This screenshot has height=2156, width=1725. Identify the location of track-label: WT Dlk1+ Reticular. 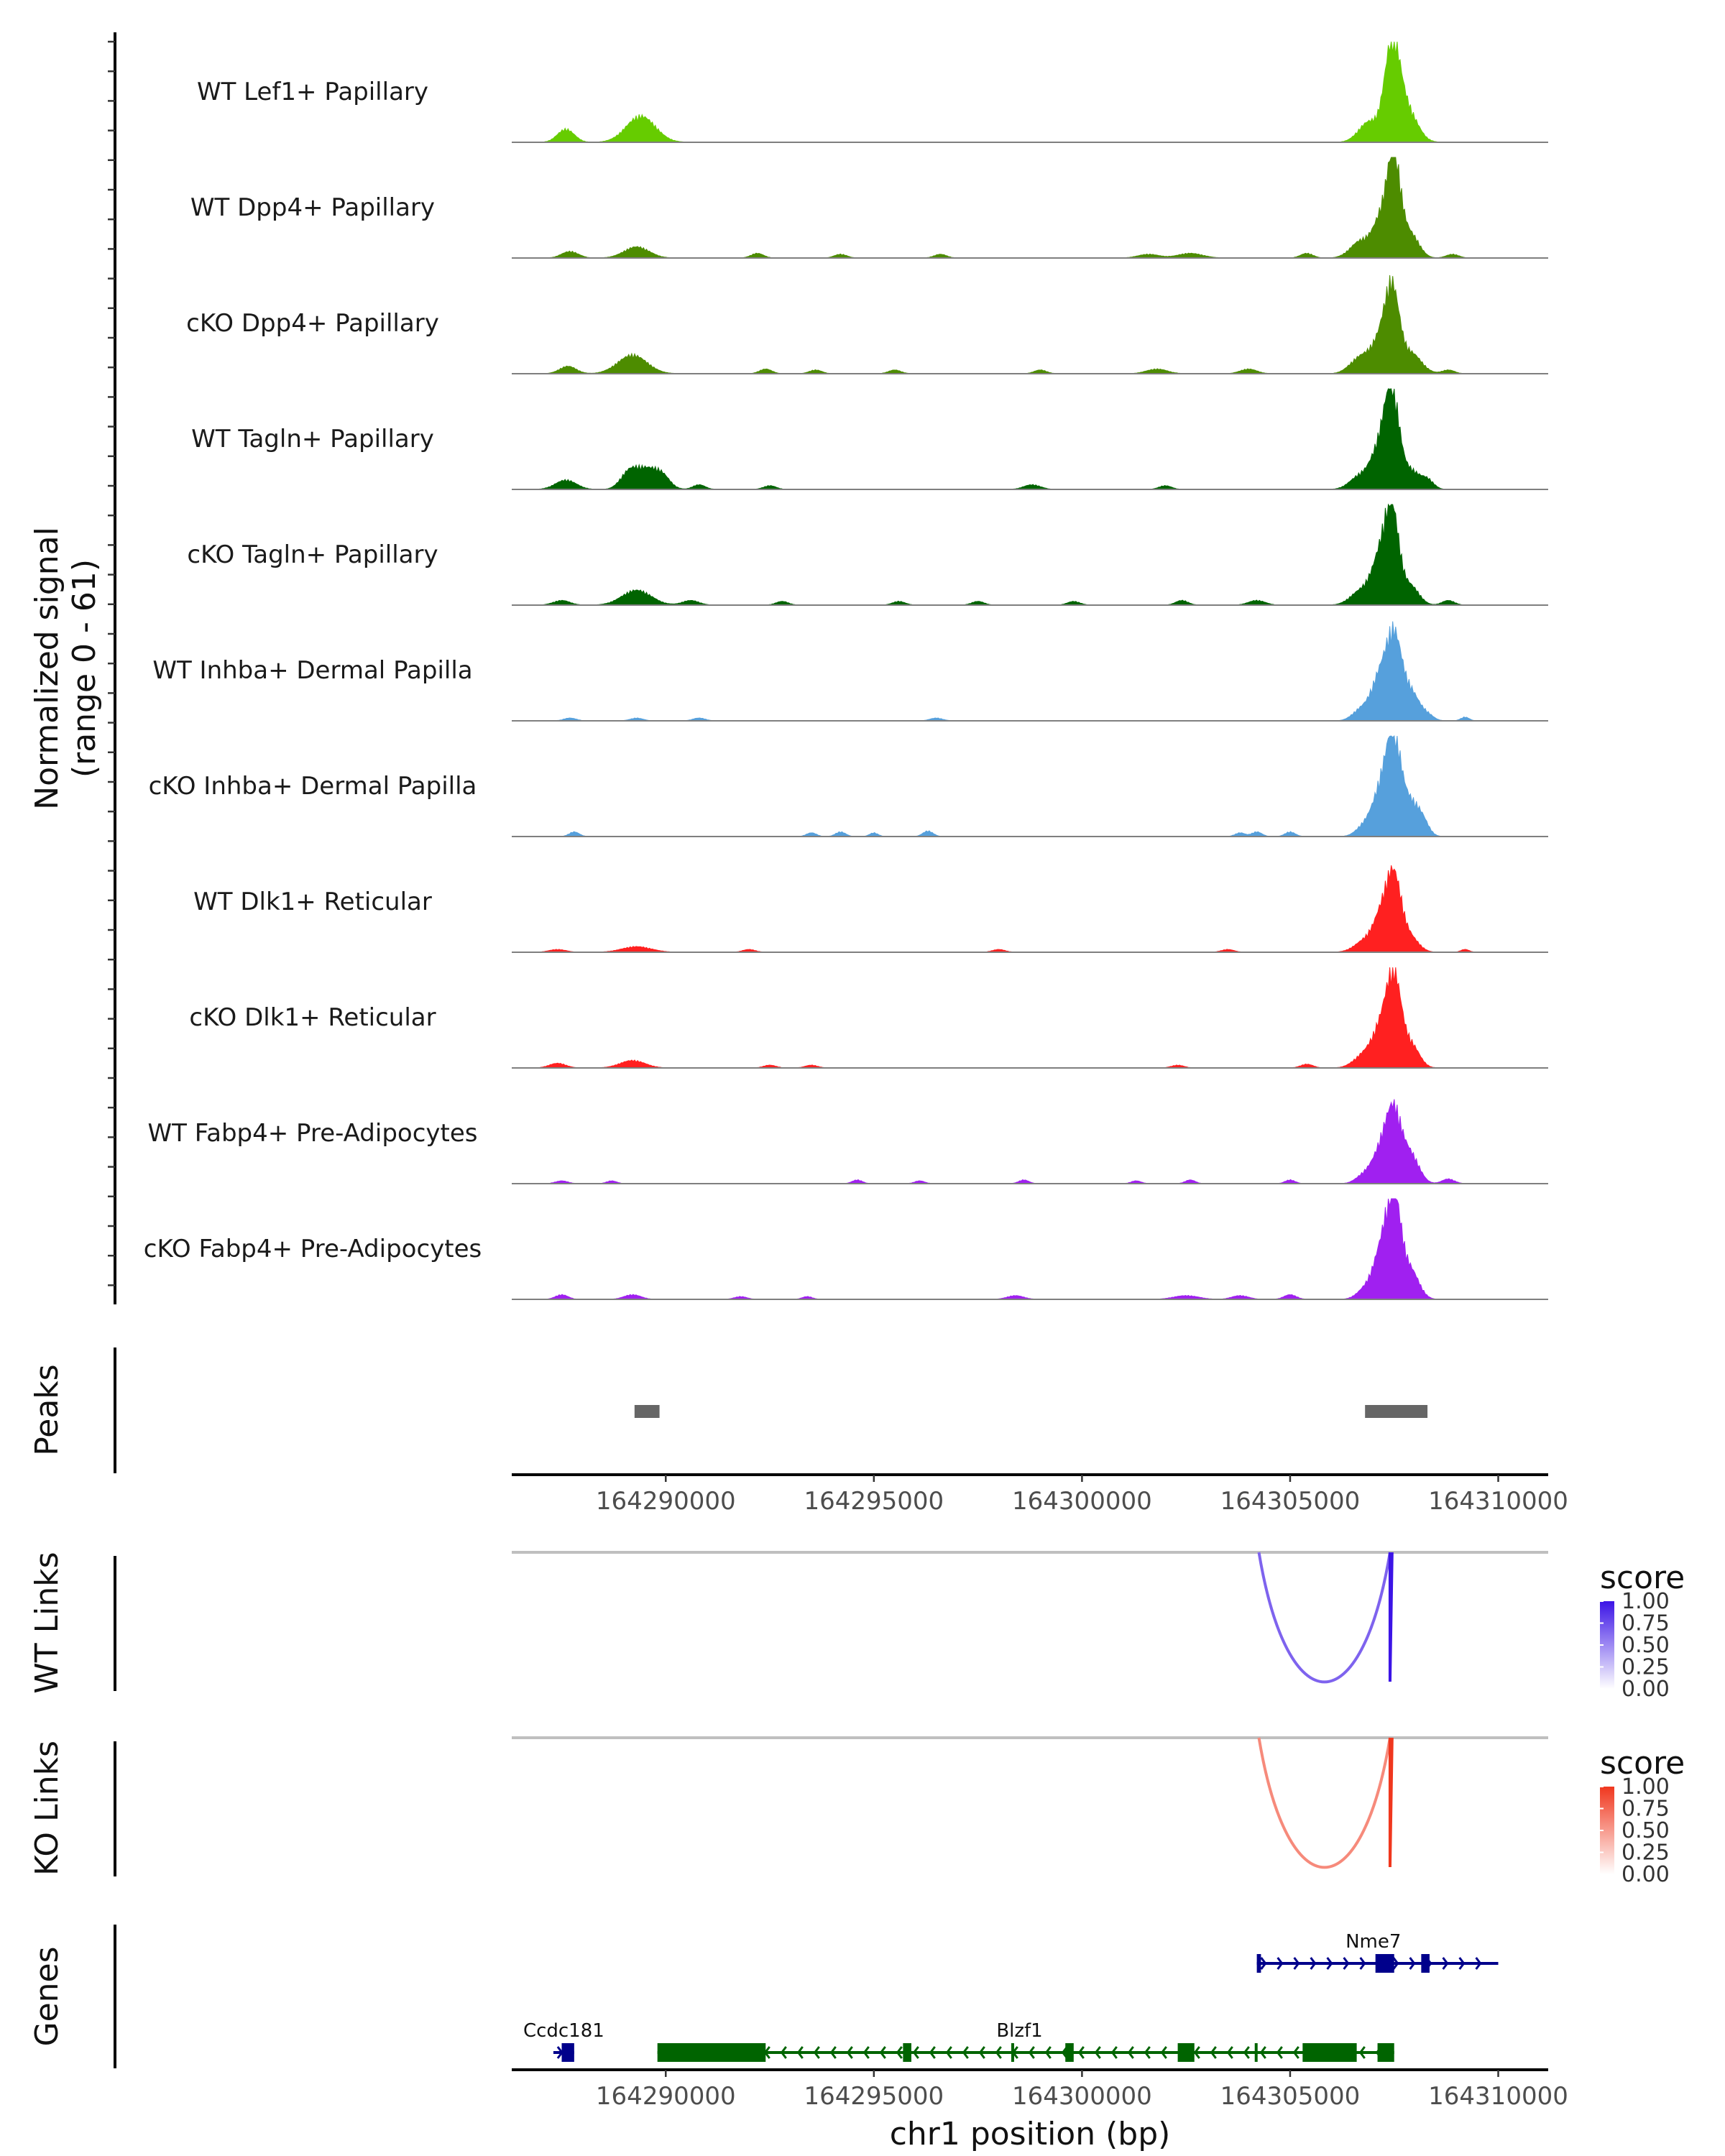
(312, 902).